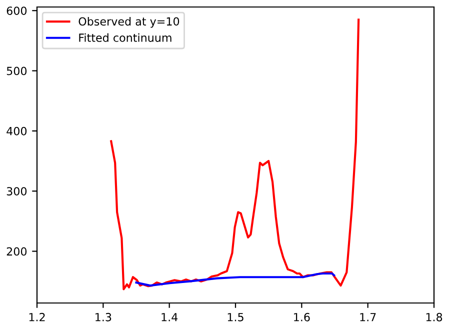 The image size is (450, 329). I want to click on legend-label: Fitted continuum, so click(125, 37).